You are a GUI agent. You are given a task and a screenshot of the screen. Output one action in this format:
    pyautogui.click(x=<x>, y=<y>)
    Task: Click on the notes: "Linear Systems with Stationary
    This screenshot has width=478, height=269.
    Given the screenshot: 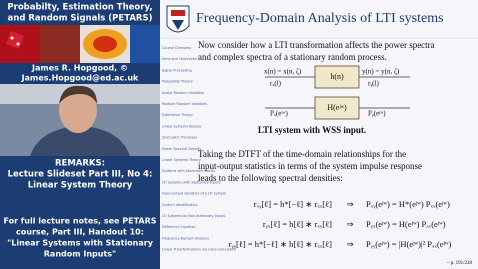 What is the action you would take?
    pyautogui.click(x=80, y=243)
    